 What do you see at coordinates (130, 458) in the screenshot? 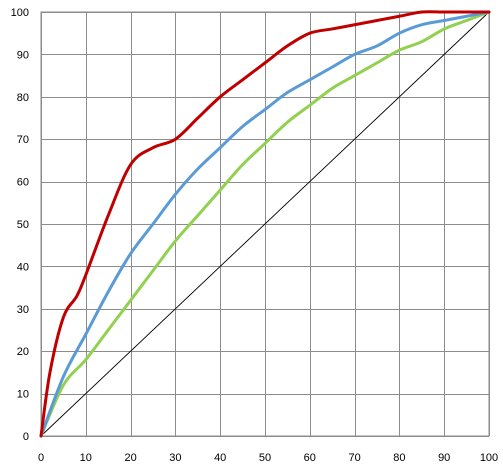
I see `x-tick-label: 20` at bounding box center [130, 458].